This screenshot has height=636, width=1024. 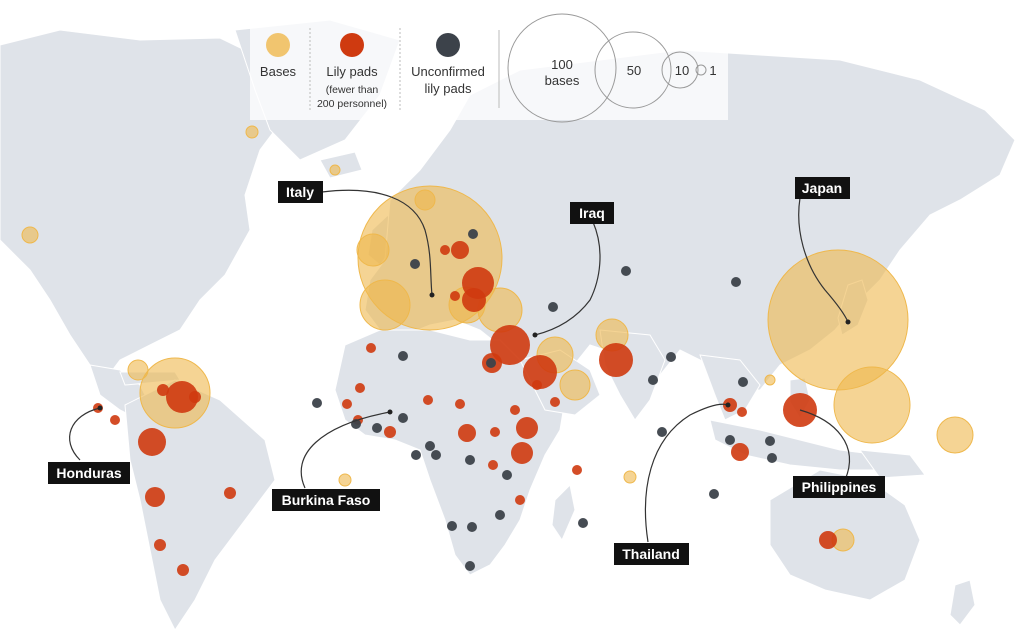 What do you see at coordinates (345, 450) in the screenshot?
I see `leader-burkina` at bounding box center [345, 450].